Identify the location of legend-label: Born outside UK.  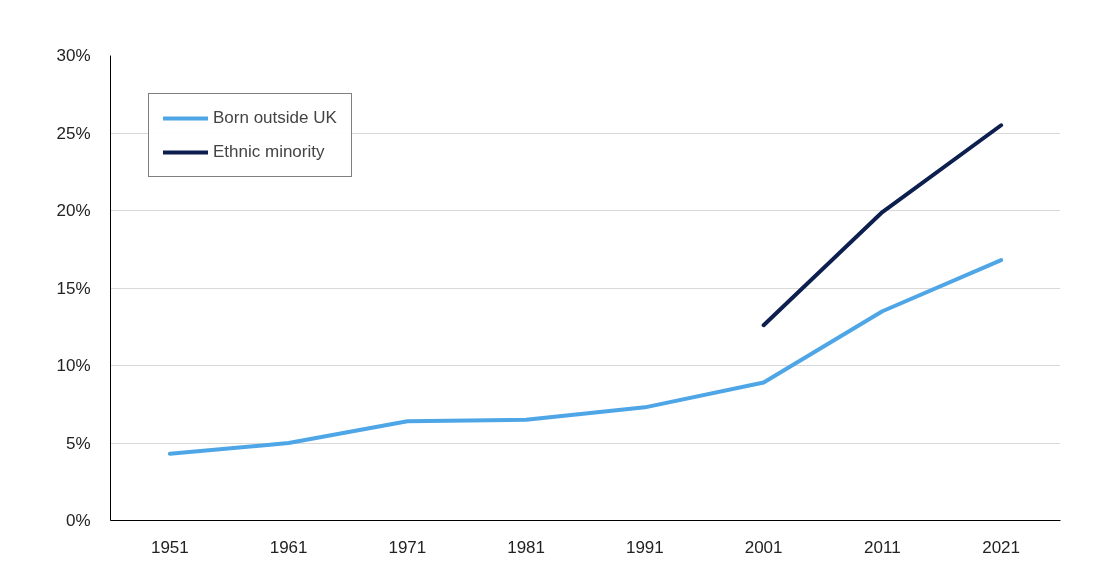
(275, 118).